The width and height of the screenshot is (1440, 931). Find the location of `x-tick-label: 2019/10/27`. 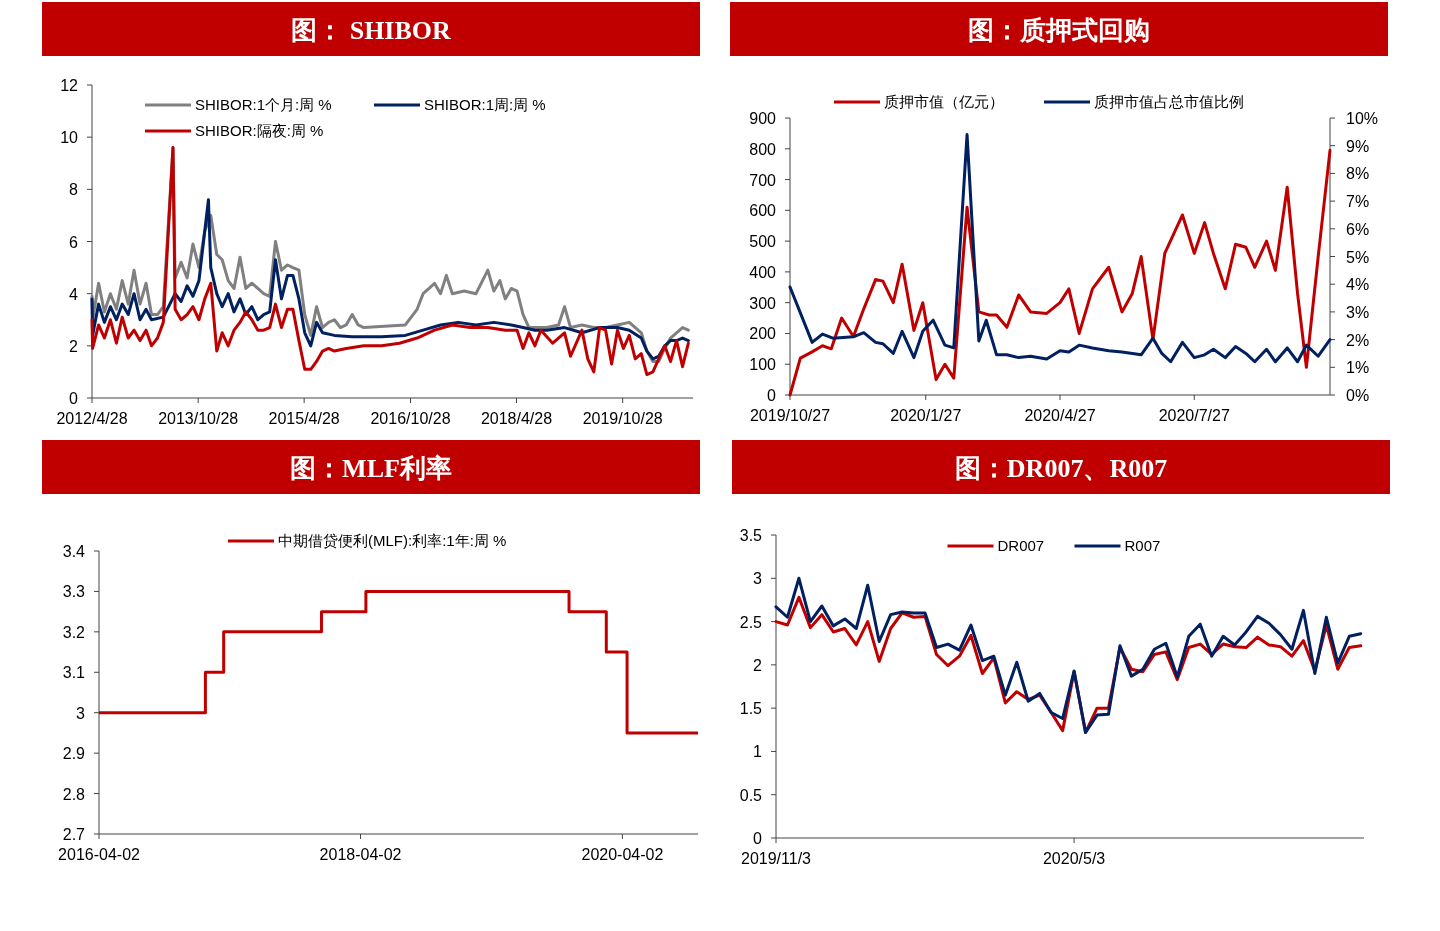

x-tick-label: 2019/10/27 is located at coordinates (790, 415).